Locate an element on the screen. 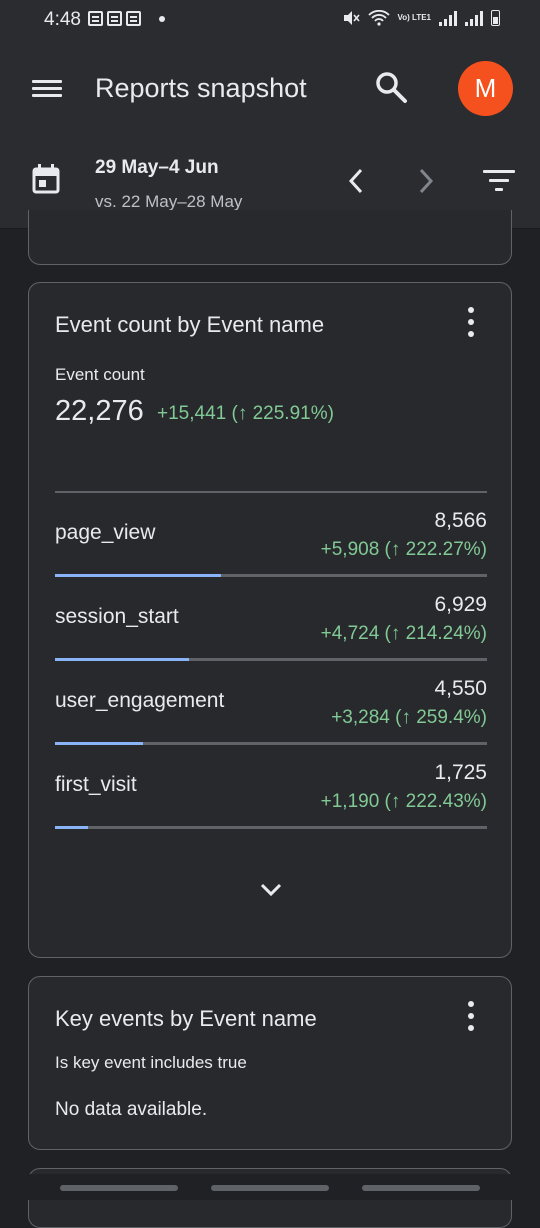  message-notification-icon is located at coordinates (114, 18).